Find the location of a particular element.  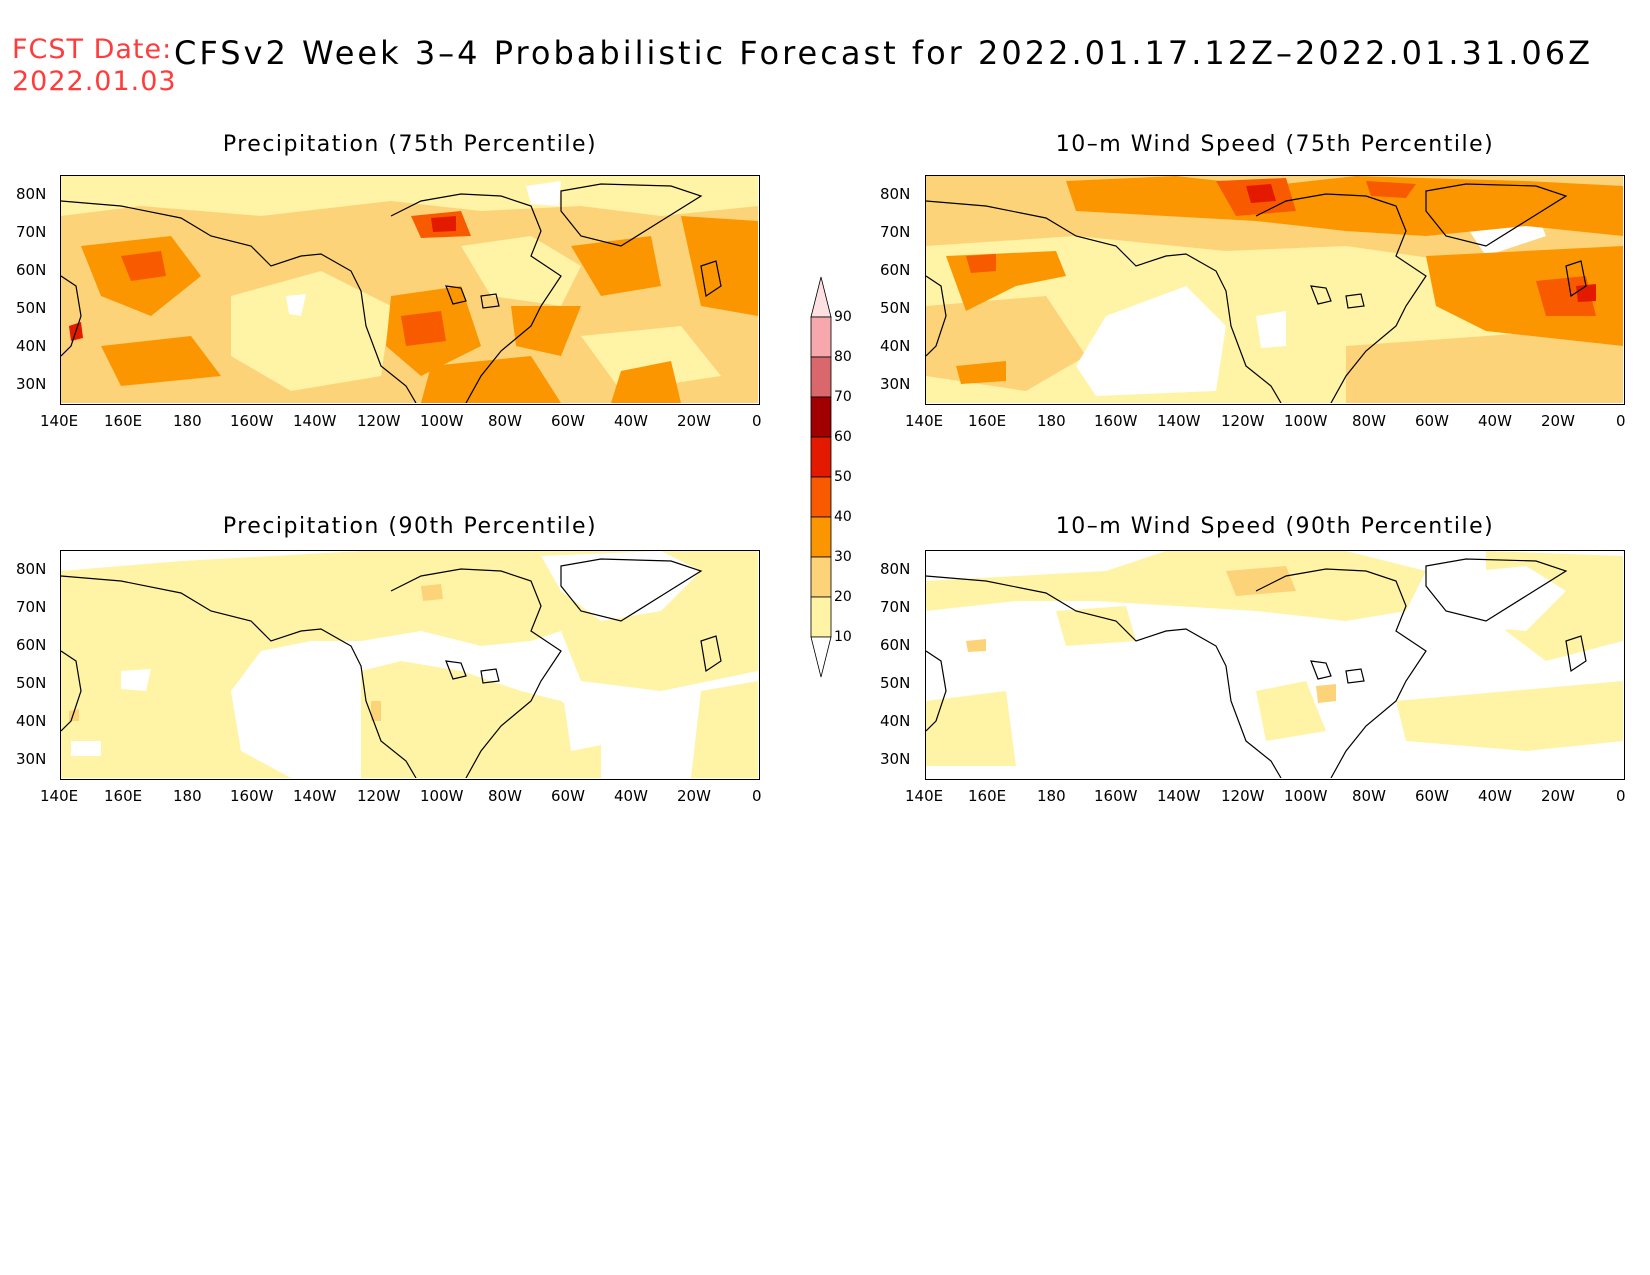

colorbar-label: 80 is located at coordinates (843, 357).